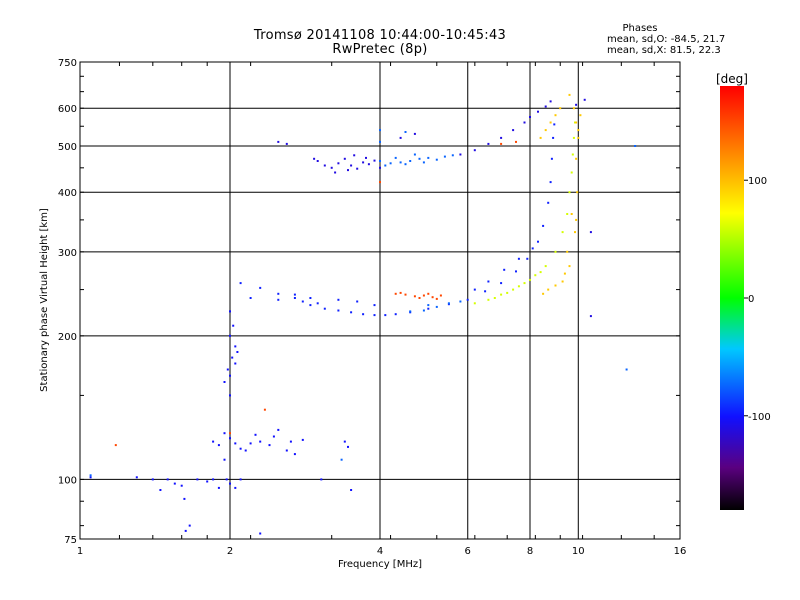 This screenshot has width=800, height=600. What do you see at coordinates (757, 299) in the screenshot?
I see `colorbar-ticks: 100 0 -100` at bounding box center [757, 299].